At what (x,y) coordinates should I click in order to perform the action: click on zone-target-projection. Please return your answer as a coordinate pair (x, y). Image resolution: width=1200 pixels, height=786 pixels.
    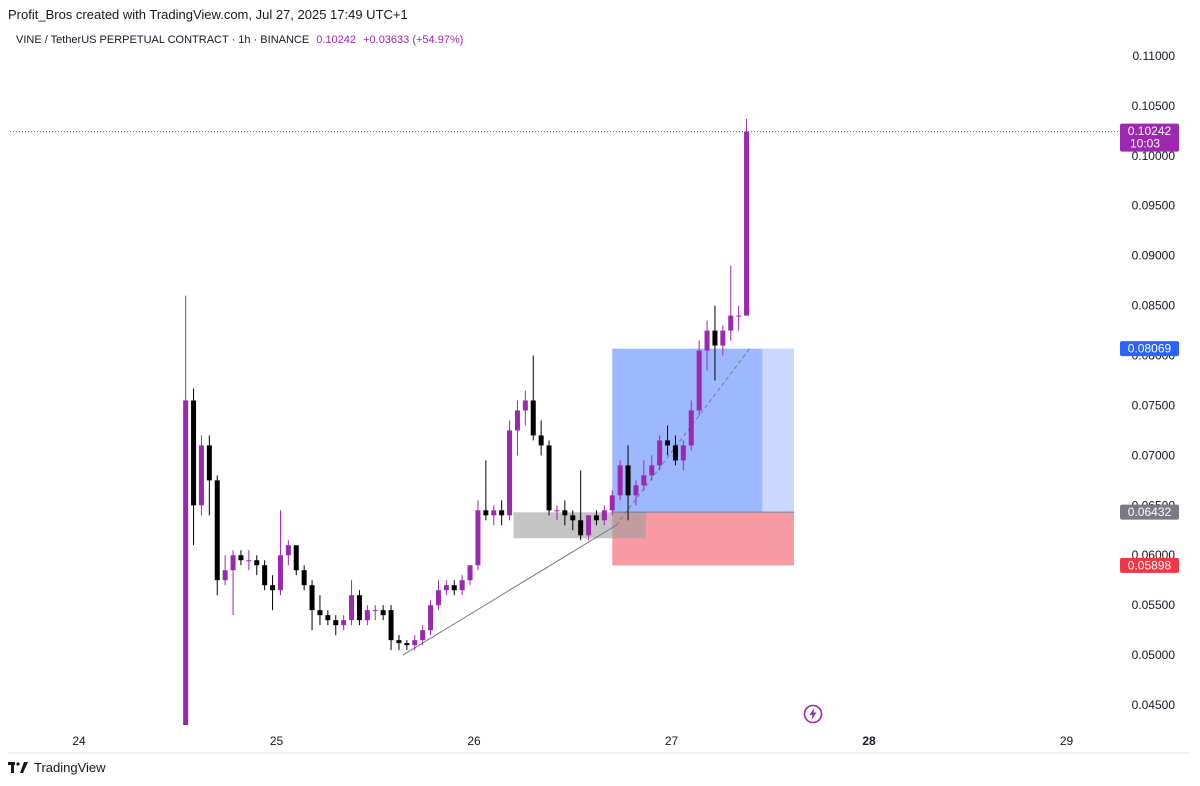
    Looking at the image, I should click on (778, 430).